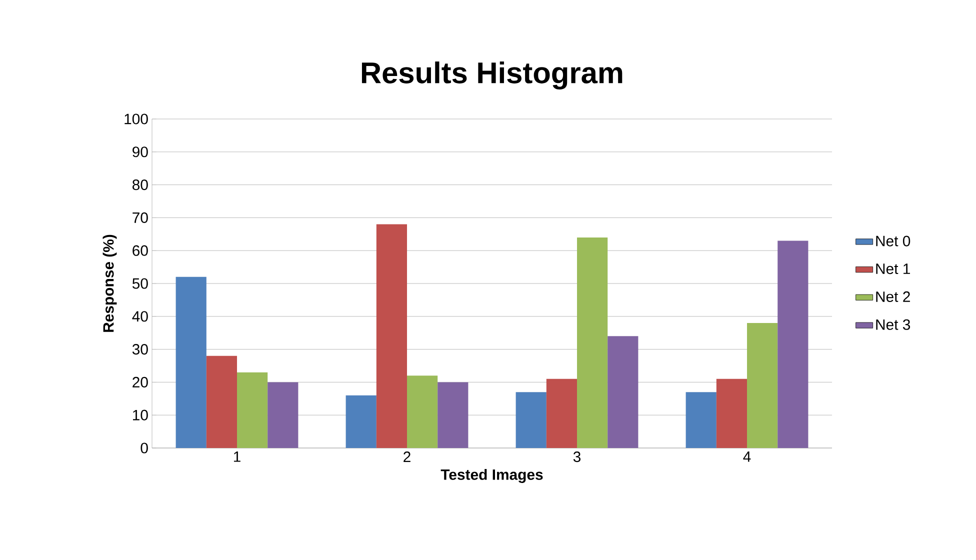  Describe the element at coordinates (140, 316) in the screenshot. I see `y-tick-label: 40` at that location.